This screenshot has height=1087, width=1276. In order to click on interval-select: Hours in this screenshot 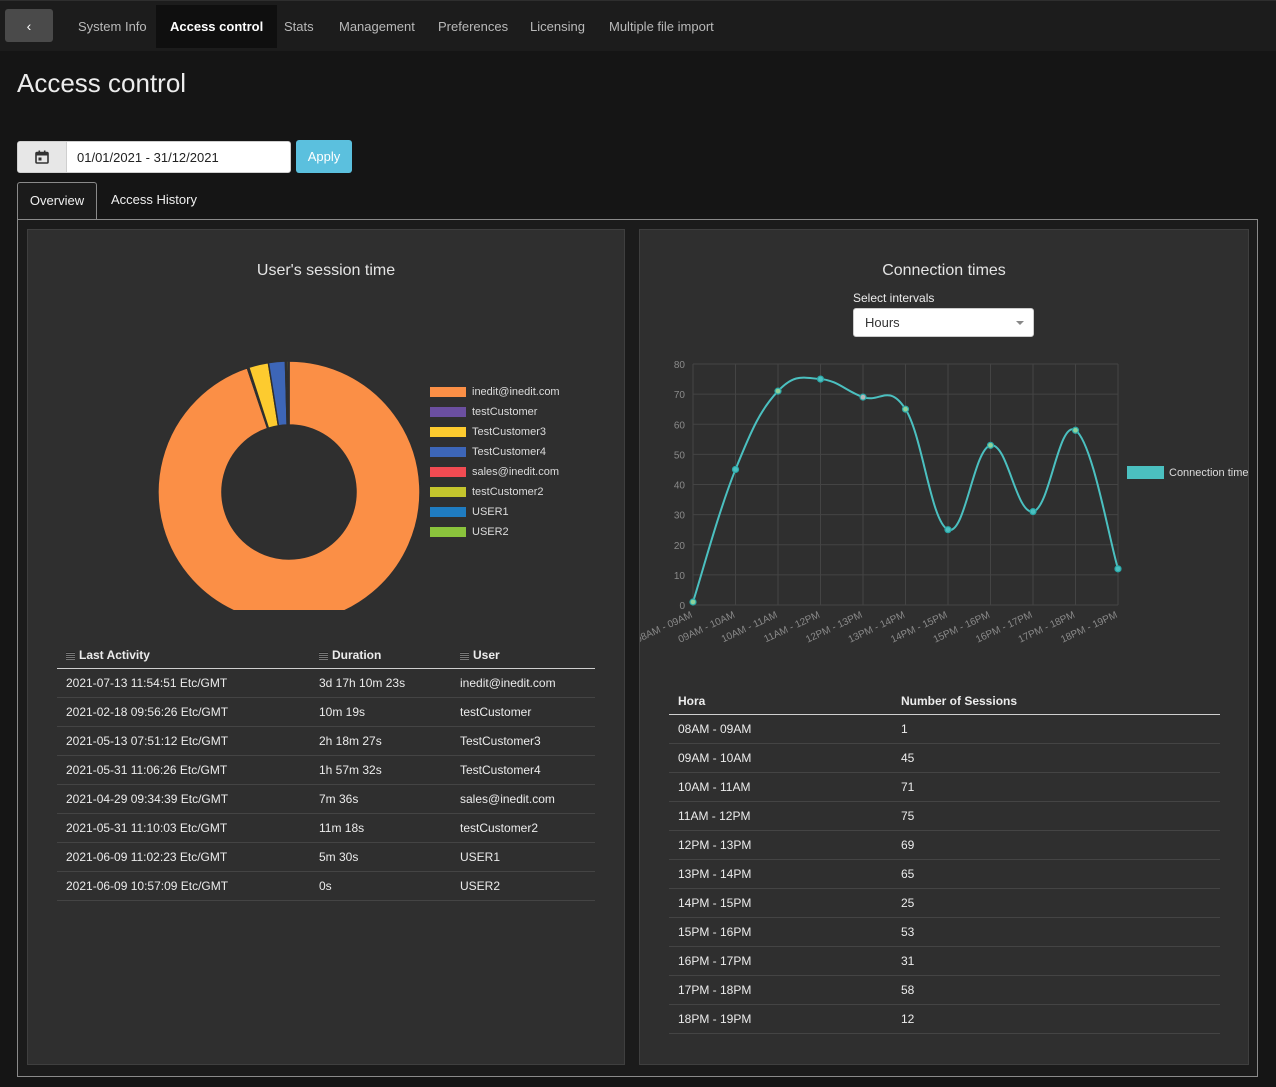, I will do `click(943, 322)`.